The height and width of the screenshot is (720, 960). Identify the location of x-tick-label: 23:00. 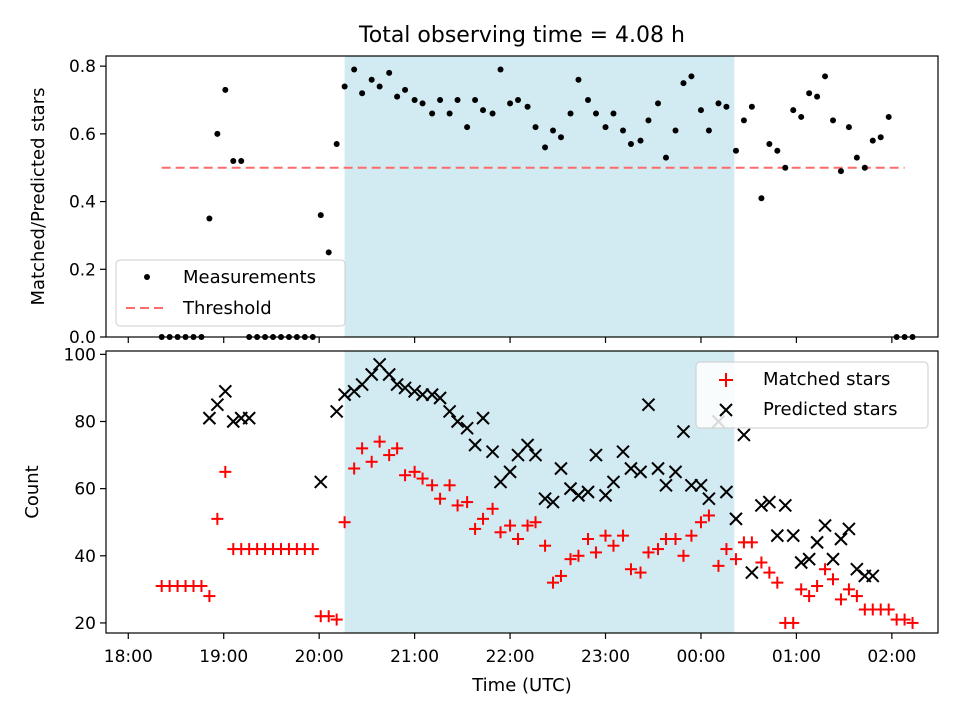
(605, 657).